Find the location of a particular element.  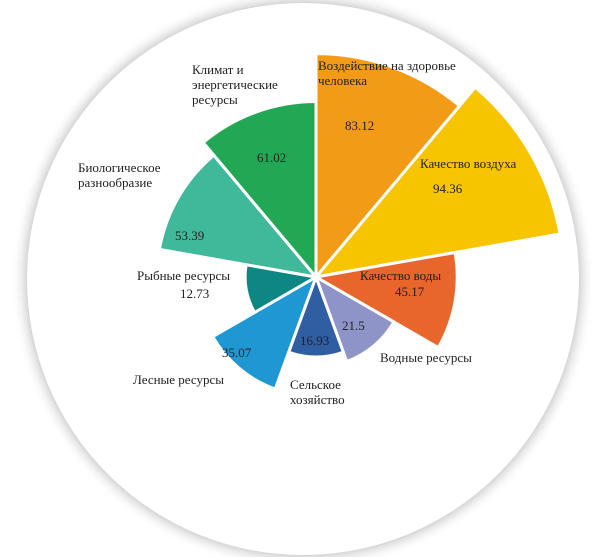

value-label: 35.07 is located at coordinates (237, 352).